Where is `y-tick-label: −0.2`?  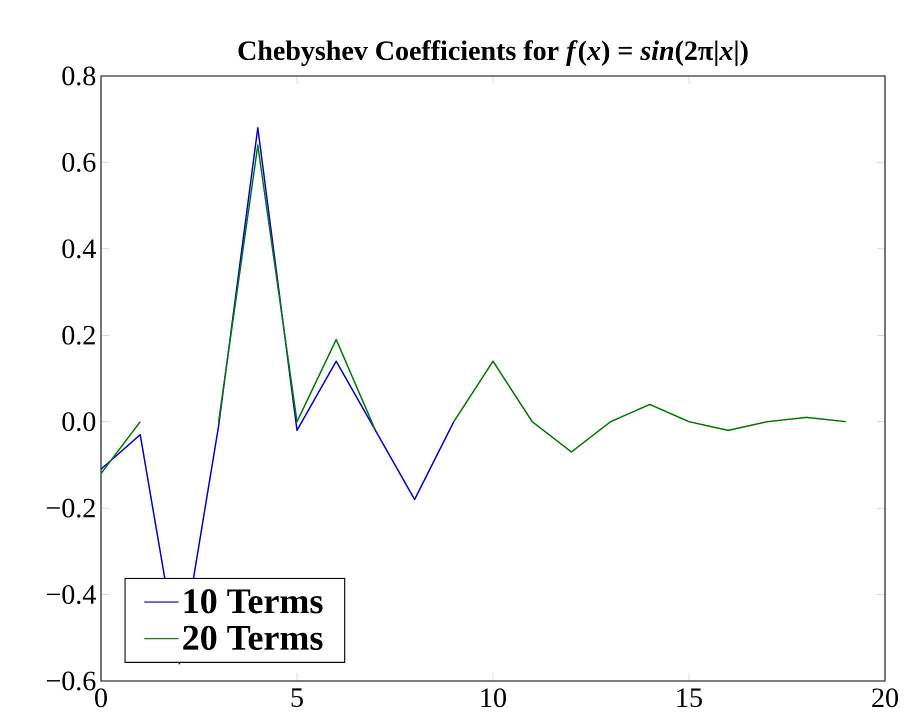
y-tick-label: −0.2 is located at coordinates (70, 508).